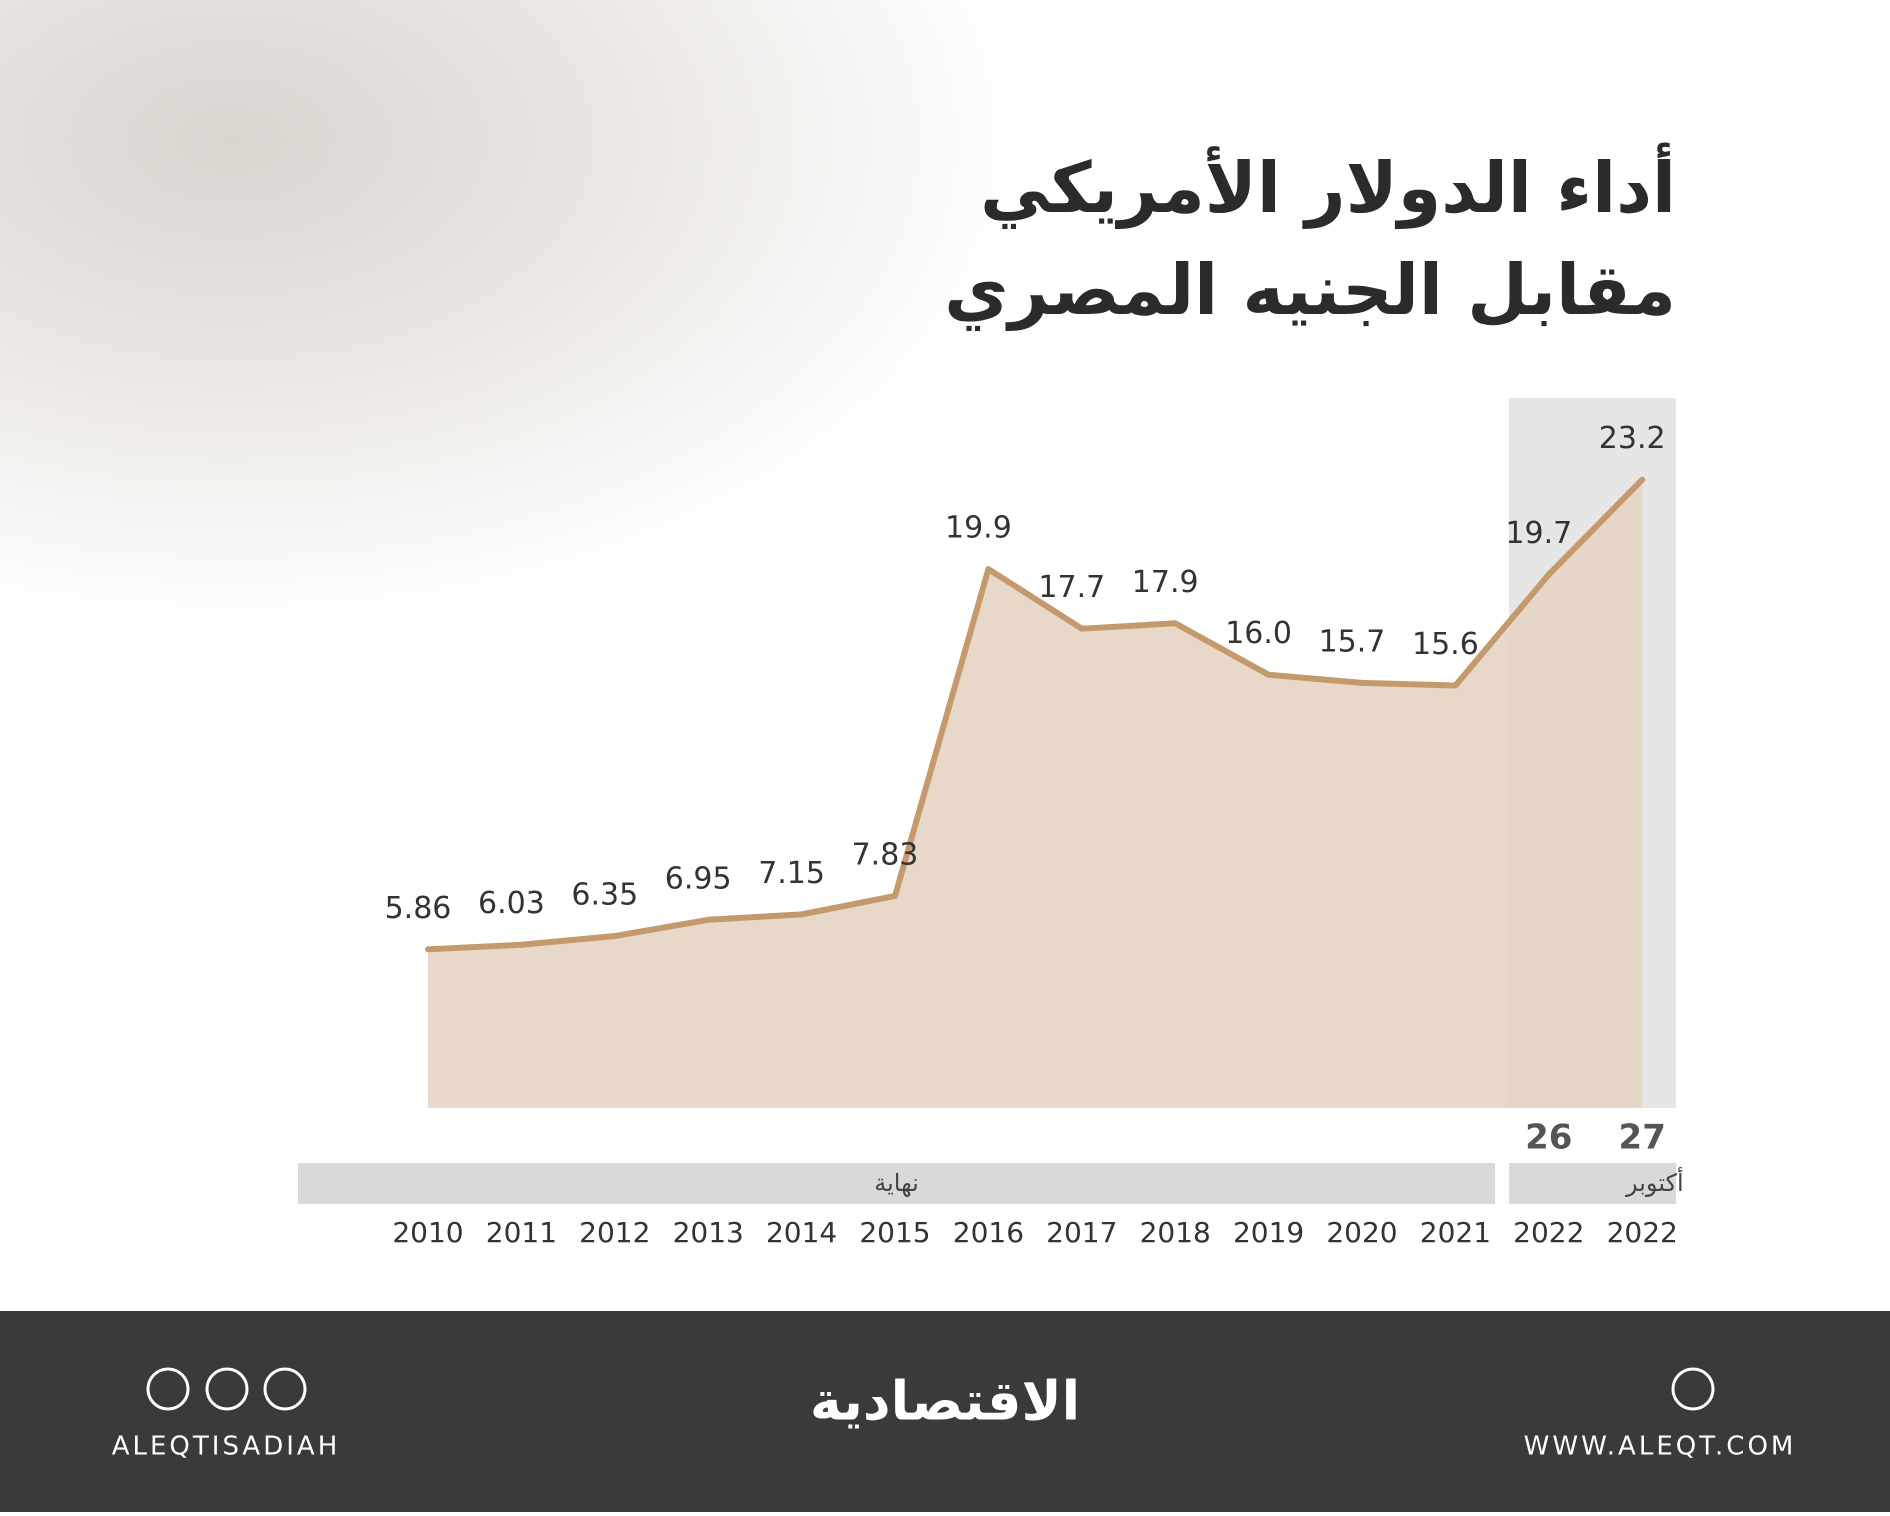 The image size is (1890, 1516). Describe the element at coordinates (227, 1389) in the screenshot. I see `facebook-icon` at that location.